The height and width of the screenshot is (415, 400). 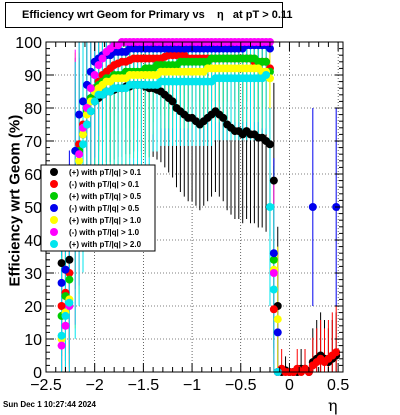 What do you see at coordinates (37, 373) in the screenshot?
I see `y-tick-label: 0` at bounding box center [37, 373].